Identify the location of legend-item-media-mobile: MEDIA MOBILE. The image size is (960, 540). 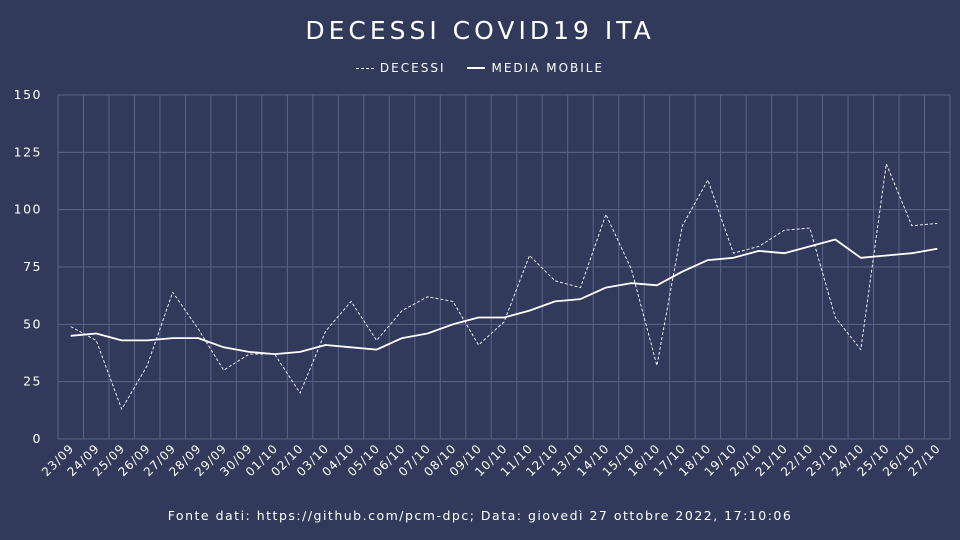
(535, 68).